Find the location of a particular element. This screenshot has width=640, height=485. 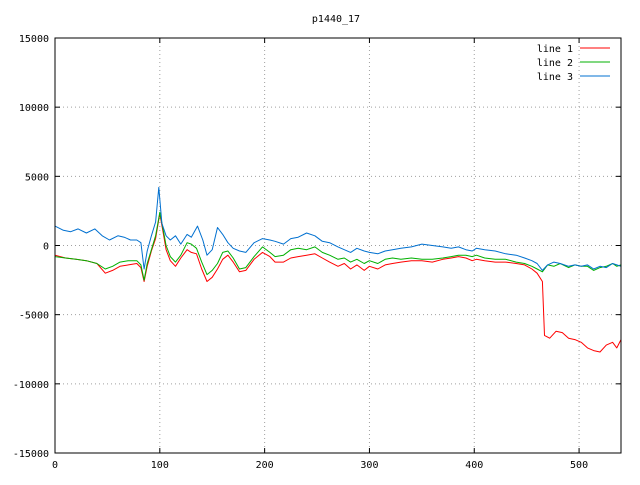

y-tick-label: 10000 is located at coordinates (34, 108).